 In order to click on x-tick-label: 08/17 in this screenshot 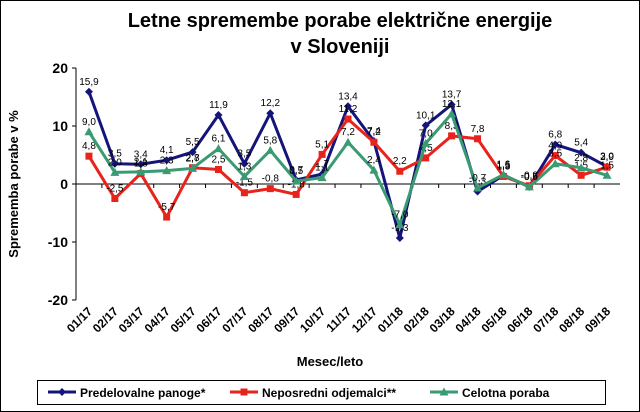, I will do `click(260, 319)`.